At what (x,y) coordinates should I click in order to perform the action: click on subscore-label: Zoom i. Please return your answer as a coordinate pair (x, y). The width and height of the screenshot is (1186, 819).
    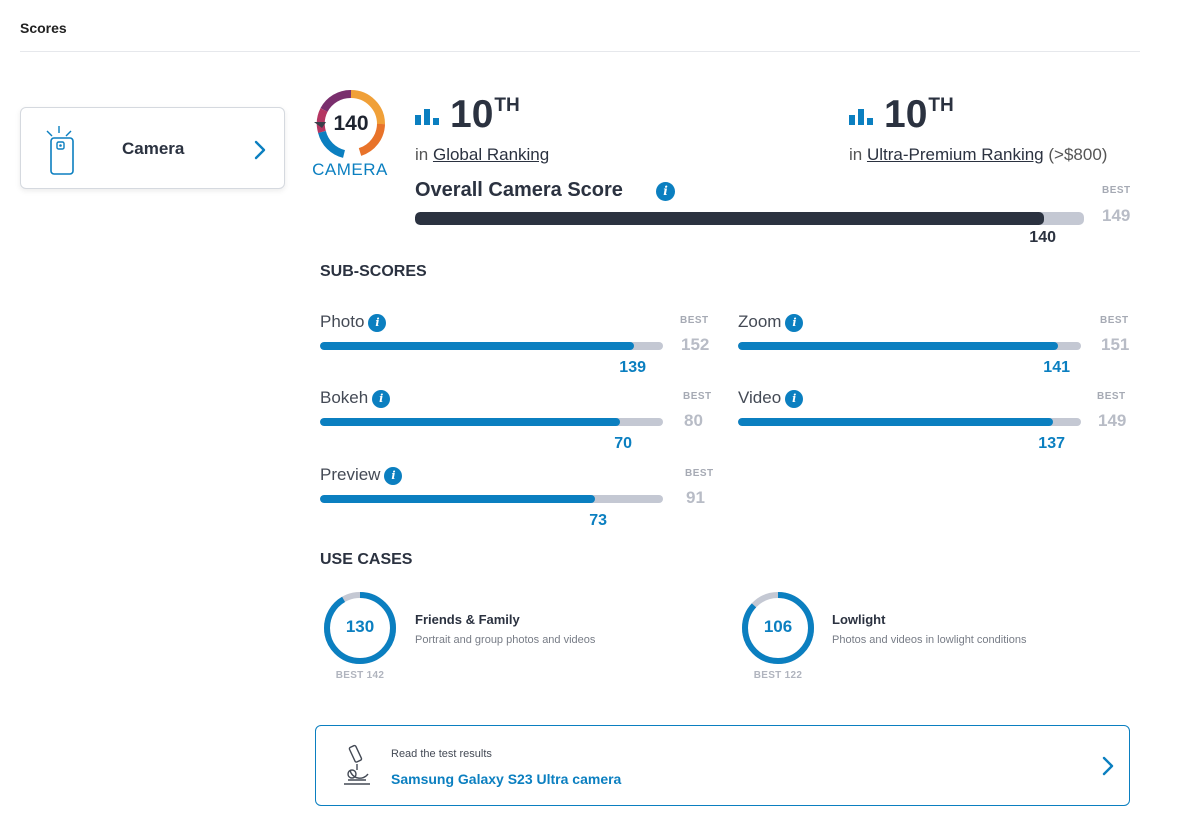
    Looking at the image, I should click on (771, 322).